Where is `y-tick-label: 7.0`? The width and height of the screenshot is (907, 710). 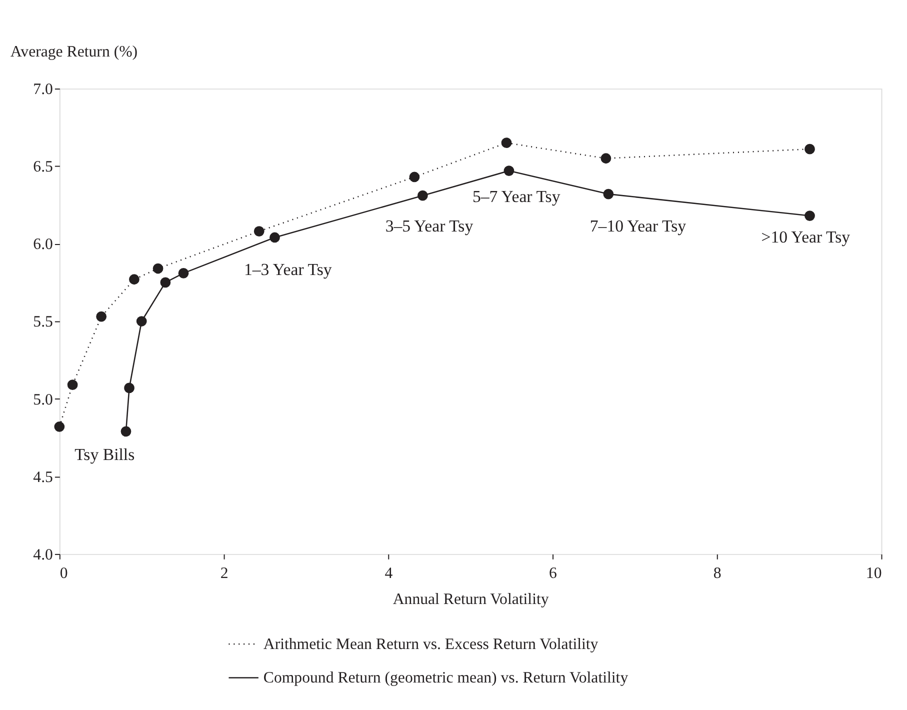
y-tick-label: 7.0 is located at coordinates (43, 89).